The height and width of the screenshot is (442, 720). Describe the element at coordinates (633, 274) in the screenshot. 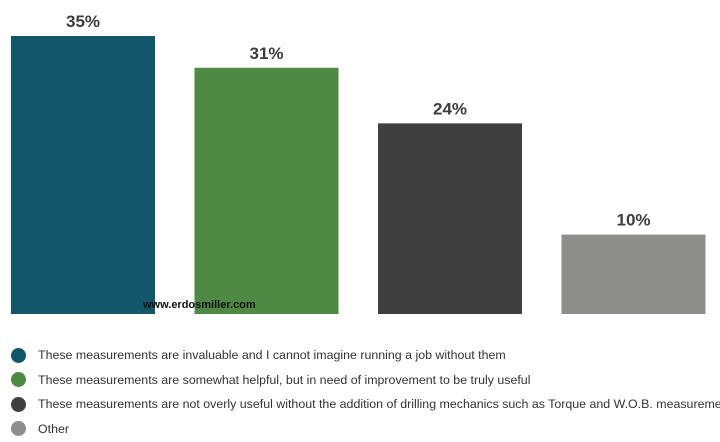

I see `bar-other` at that location.